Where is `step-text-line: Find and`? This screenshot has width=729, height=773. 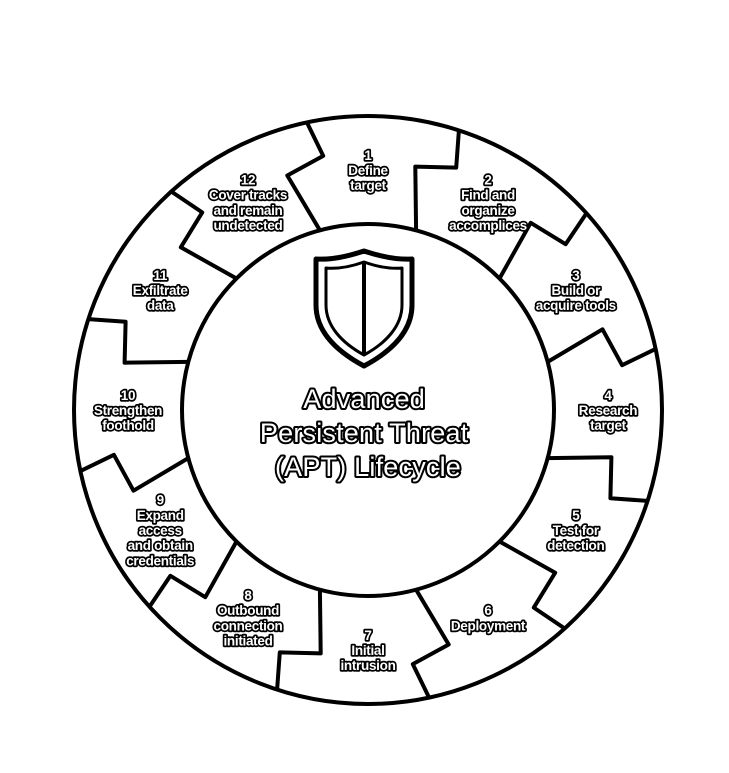 step-text-line: Find and is located at coordinates (488, 195).